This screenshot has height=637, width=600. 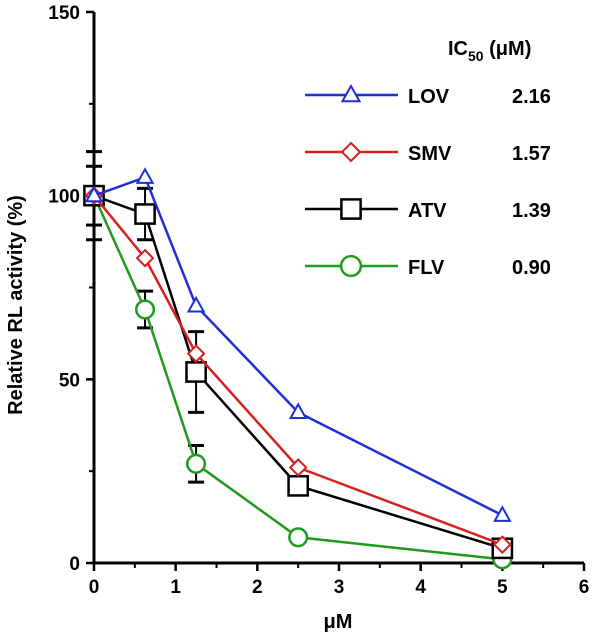 I want to click on legend-header-prefix: IC, so click(x=458, y=49).